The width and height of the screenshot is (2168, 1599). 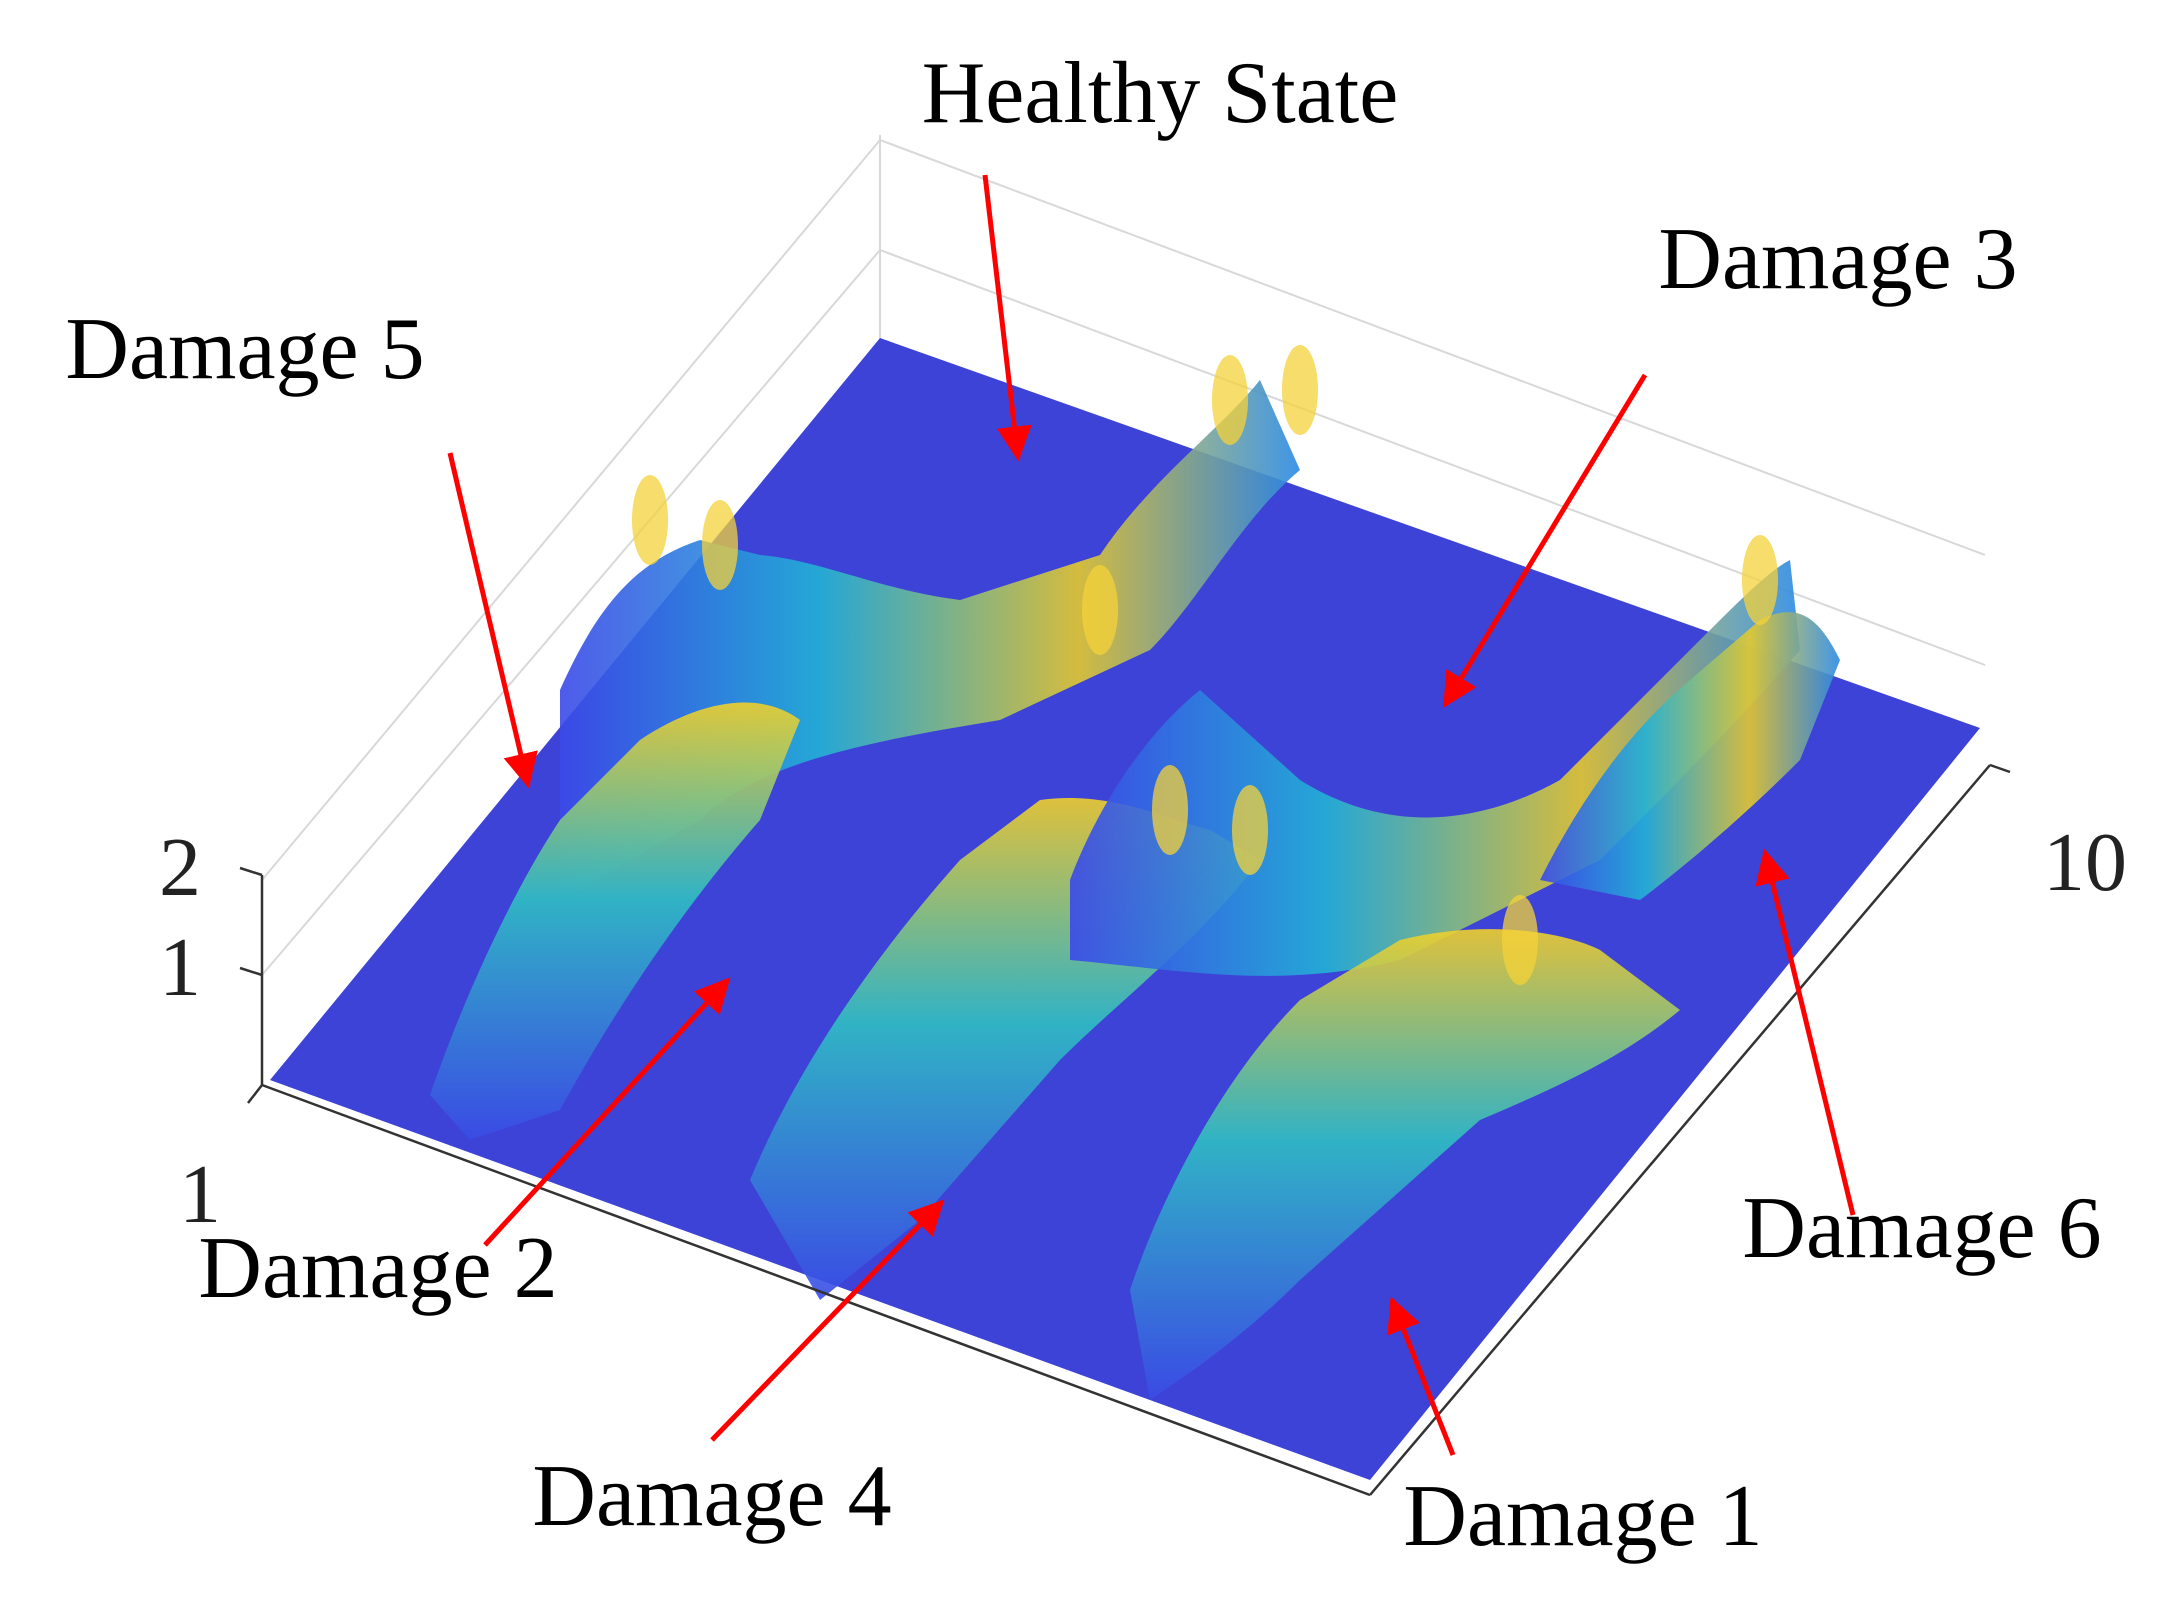 What do you see at coordinates (607, 1112) in the screenshot?
I see `arrow-d2` at bounding box center [607, 1112].